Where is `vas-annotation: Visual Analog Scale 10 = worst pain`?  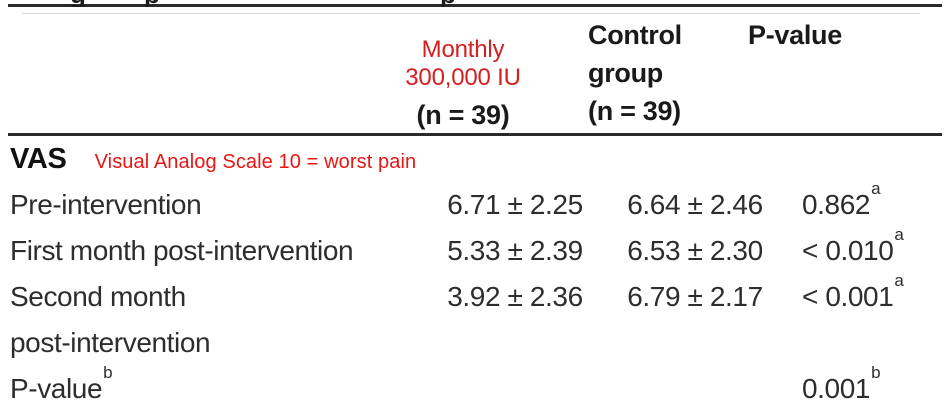
vas-annotation: Visual Analog Scale 10 = worst pain is located at coordinates (255, 162).